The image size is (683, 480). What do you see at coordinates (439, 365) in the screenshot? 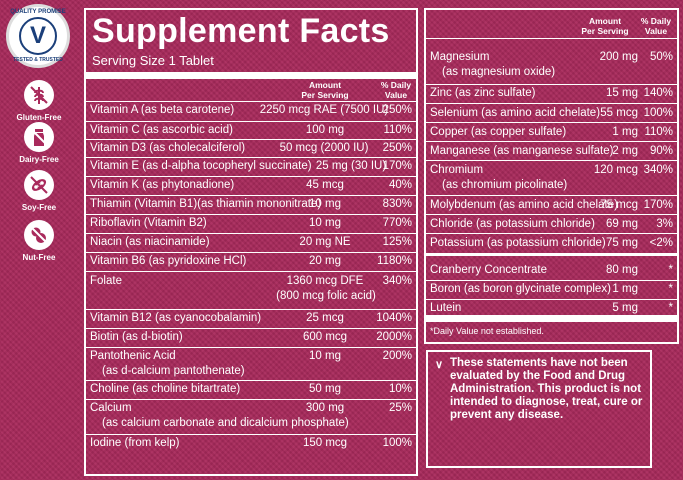
I see `chevron-down-icon: ∨` at bounding box center [439, 365].